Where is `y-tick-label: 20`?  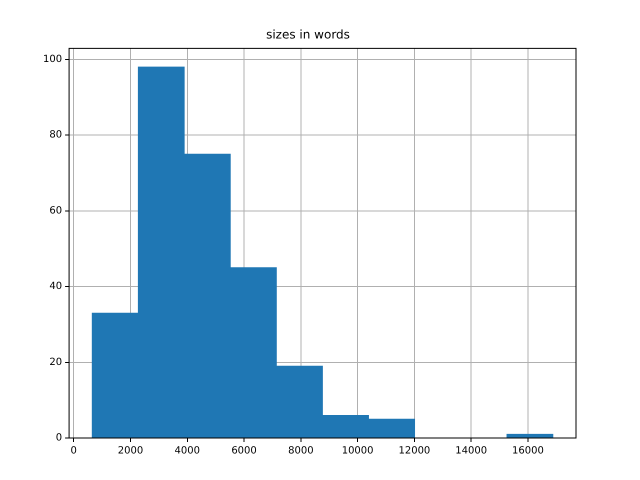 y-tick-label: 20 is located at coordinates (55, 362).